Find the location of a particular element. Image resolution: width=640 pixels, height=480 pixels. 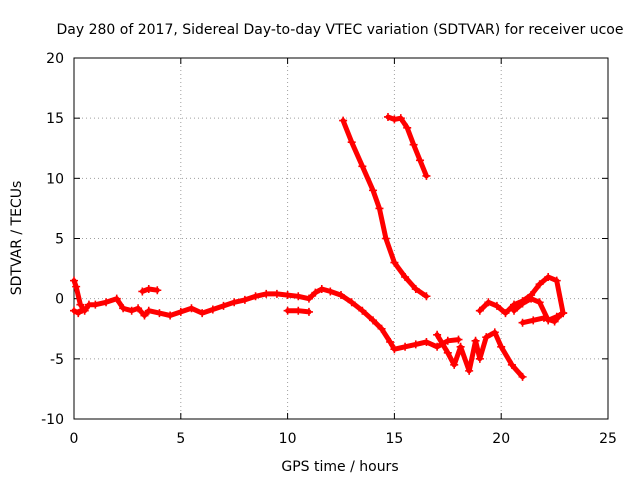

y-tick-label: 5 is located at coordinates (59, 240).